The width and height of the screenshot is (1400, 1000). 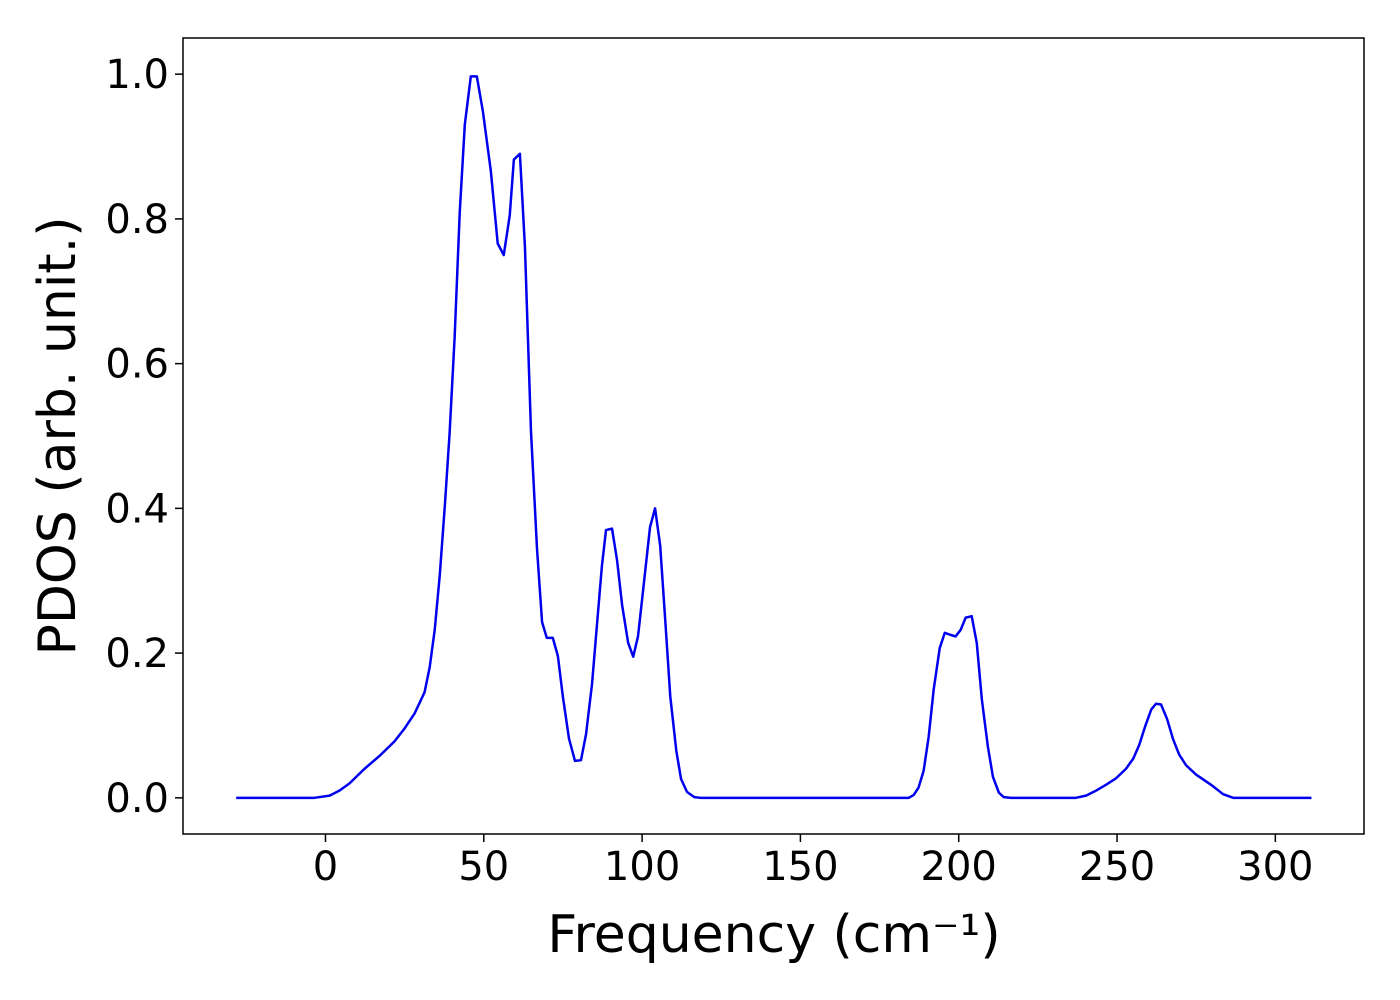 I want to click on x-tick-label: 250, so click(x=1117, y=867).